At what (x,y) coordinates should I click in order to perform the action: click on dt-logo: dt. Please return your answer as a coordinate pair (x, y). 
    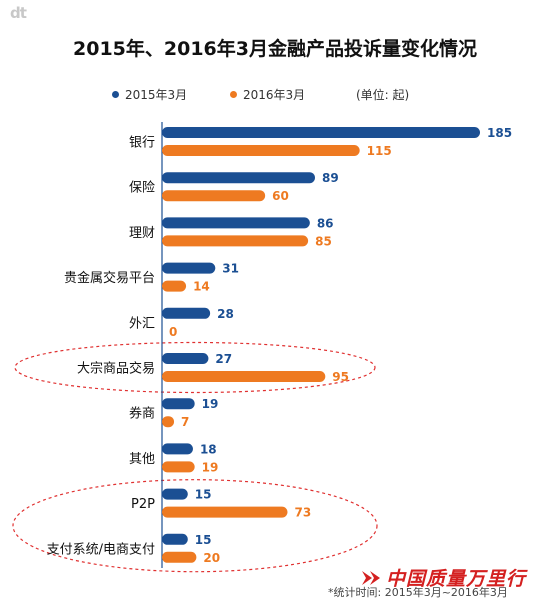
    Looking at the image, I should click on (18, 13).